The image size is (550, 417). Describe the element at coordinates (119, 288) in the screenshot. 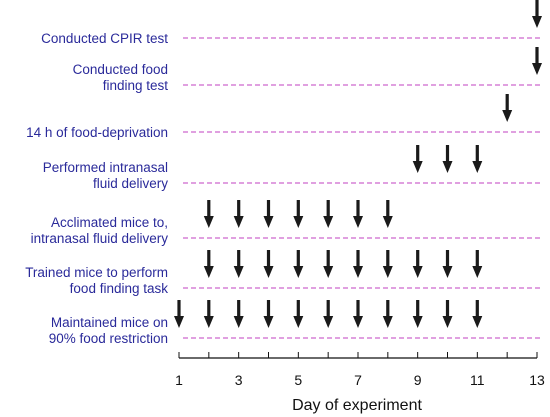

I see `row-label-line: food finding task` at that location.